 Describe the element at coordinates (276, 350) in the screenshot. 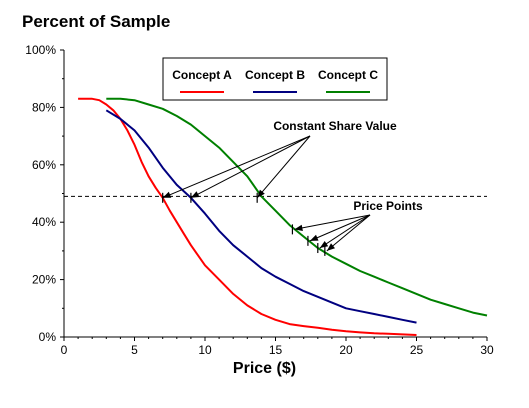

I see `x-tick-label: 15` at that location.